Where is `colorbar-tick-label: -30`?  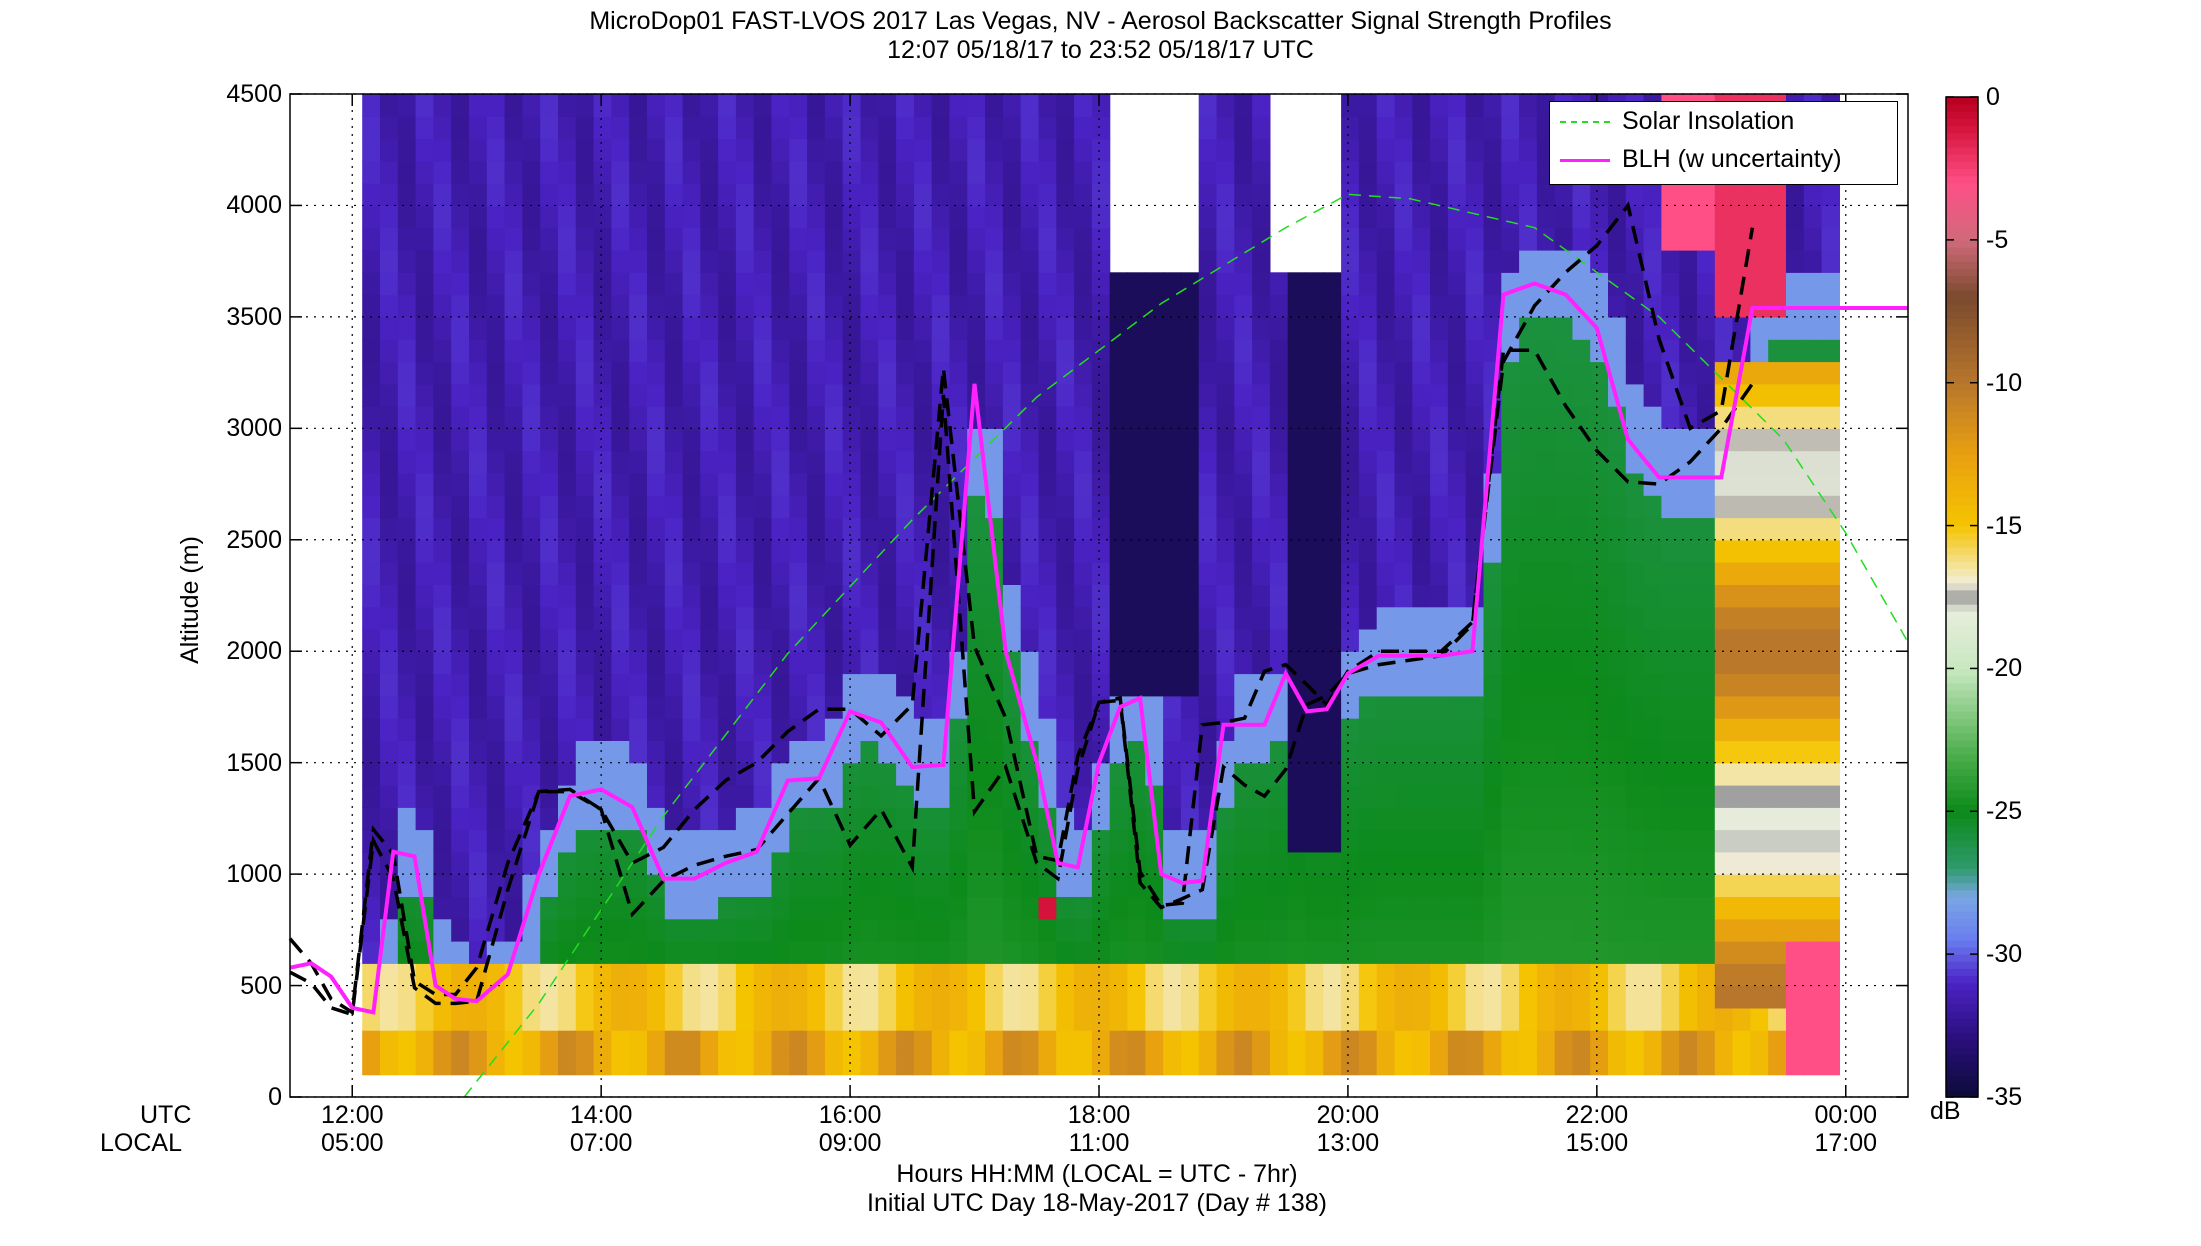 colorbar-tick-label: -30 is located at coordinates (2004, 954).